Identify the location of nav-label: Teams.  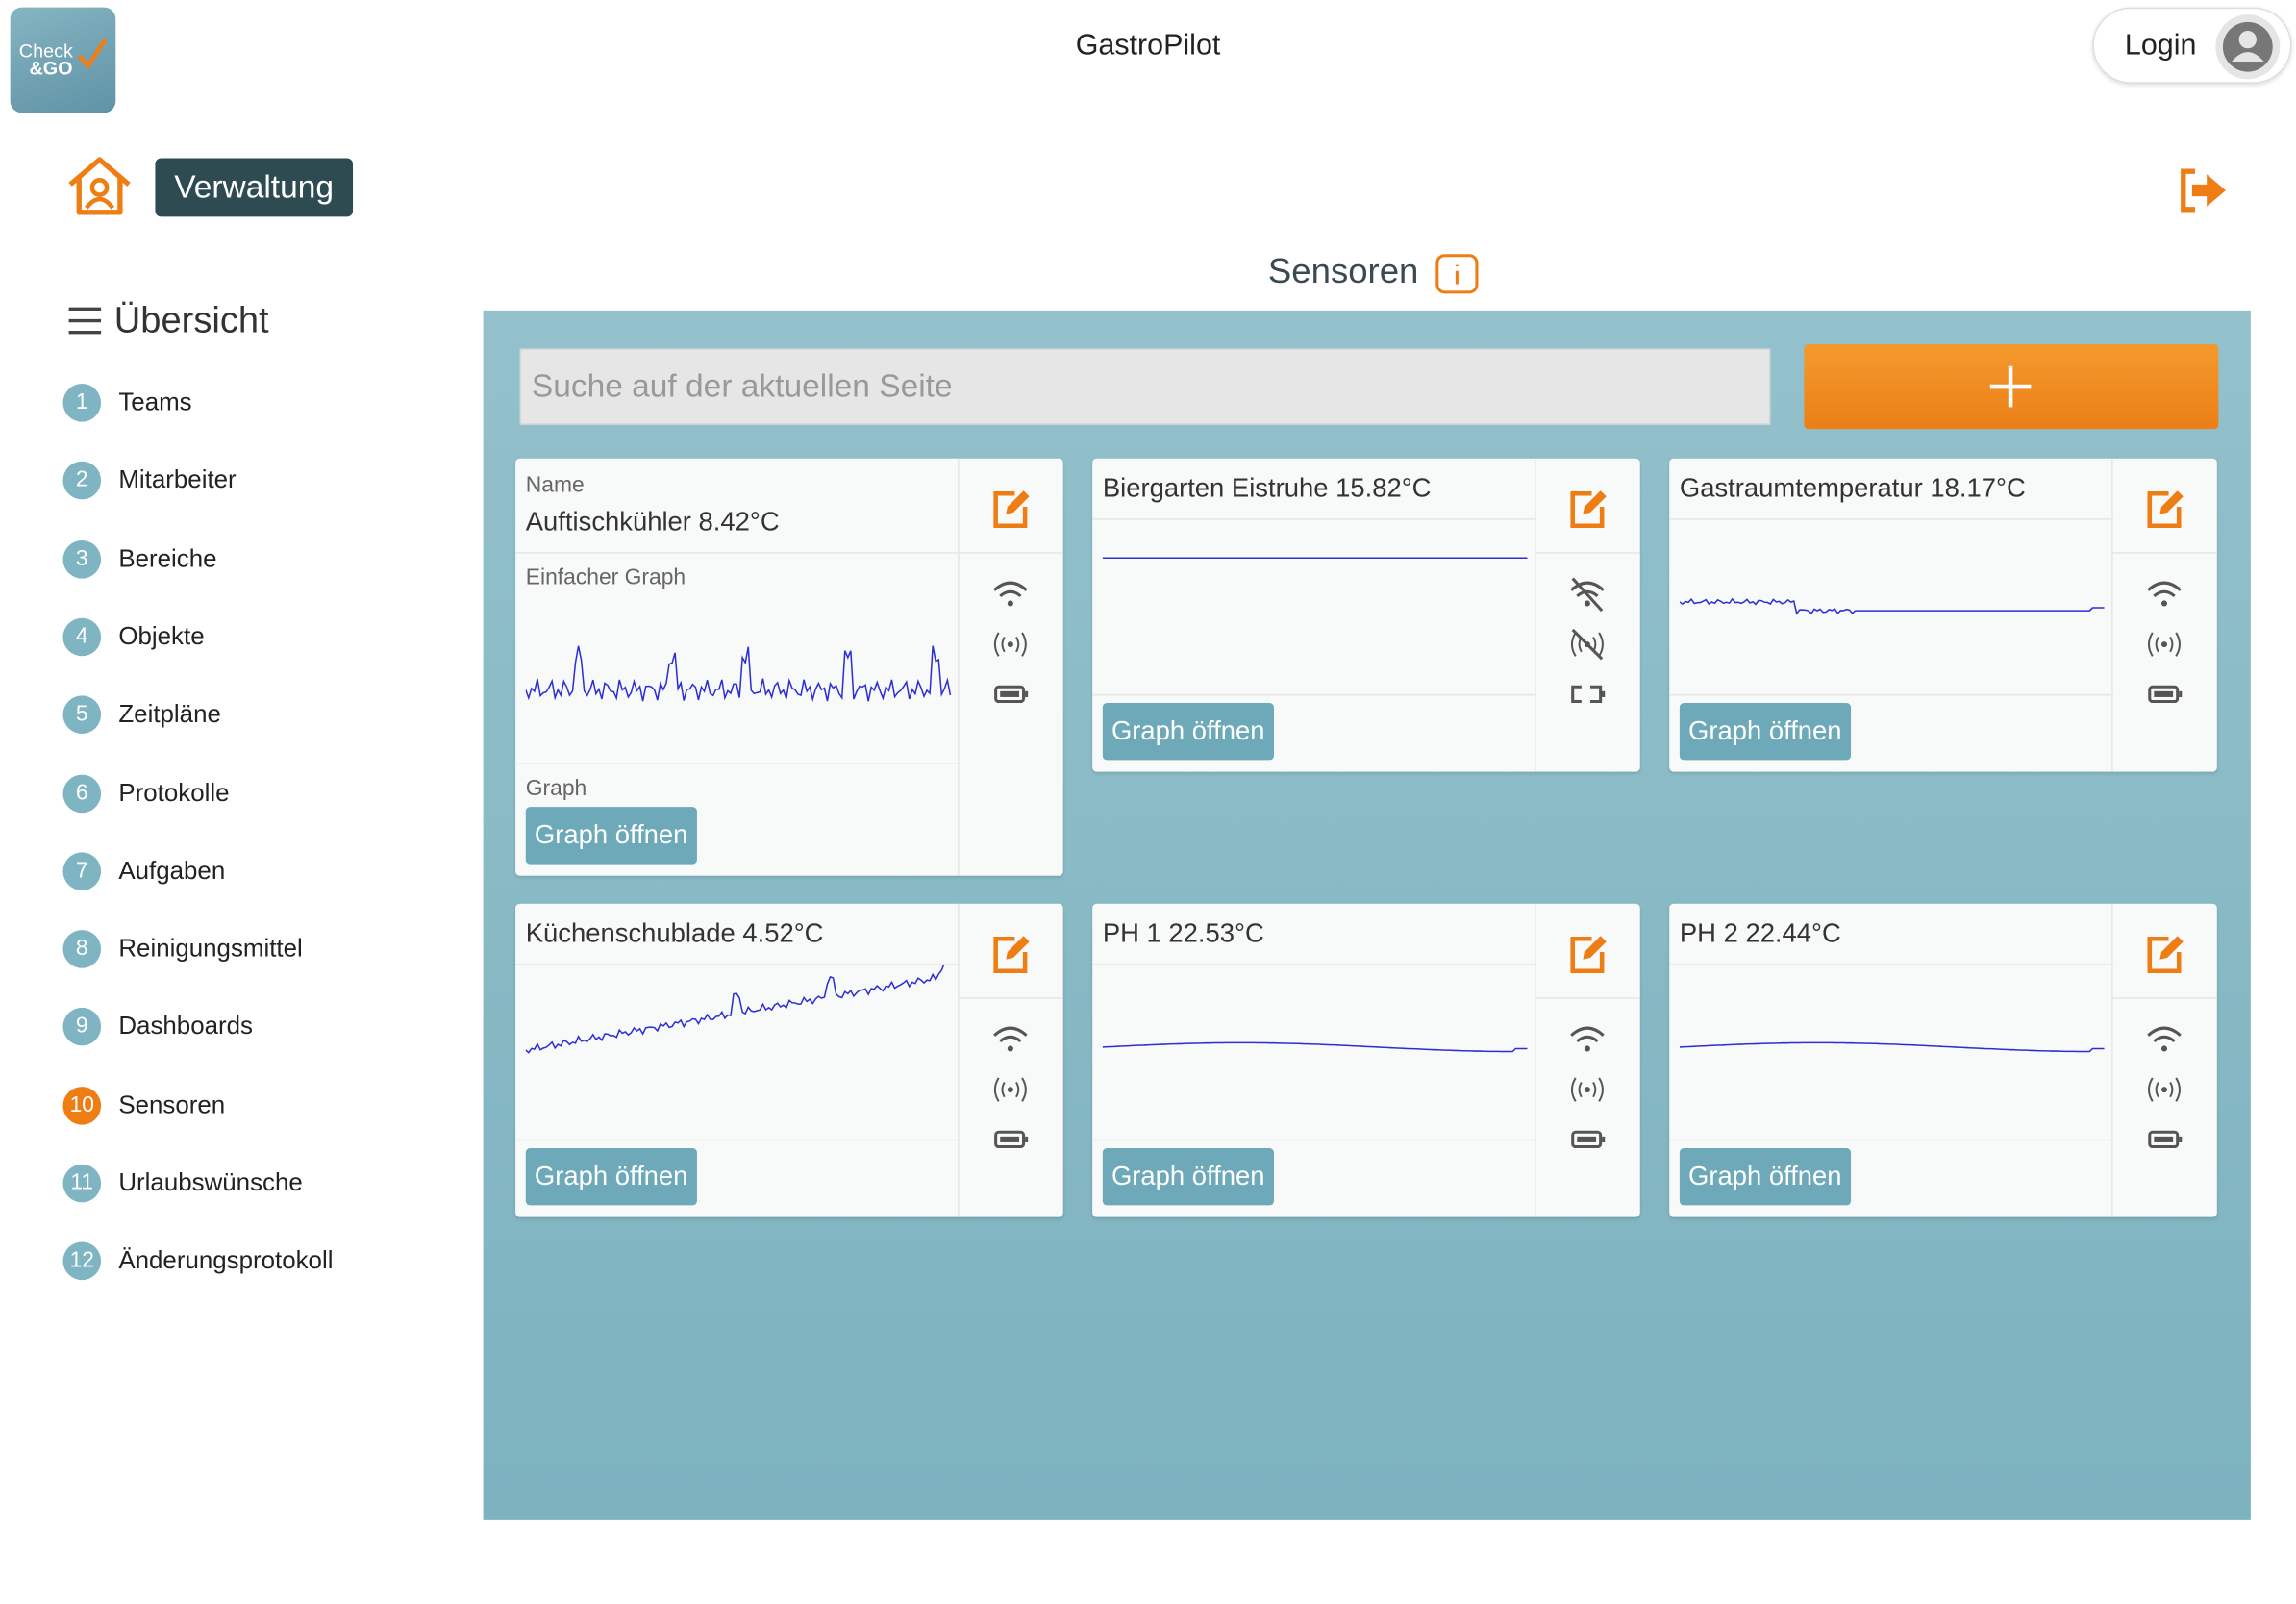
(155, 402).